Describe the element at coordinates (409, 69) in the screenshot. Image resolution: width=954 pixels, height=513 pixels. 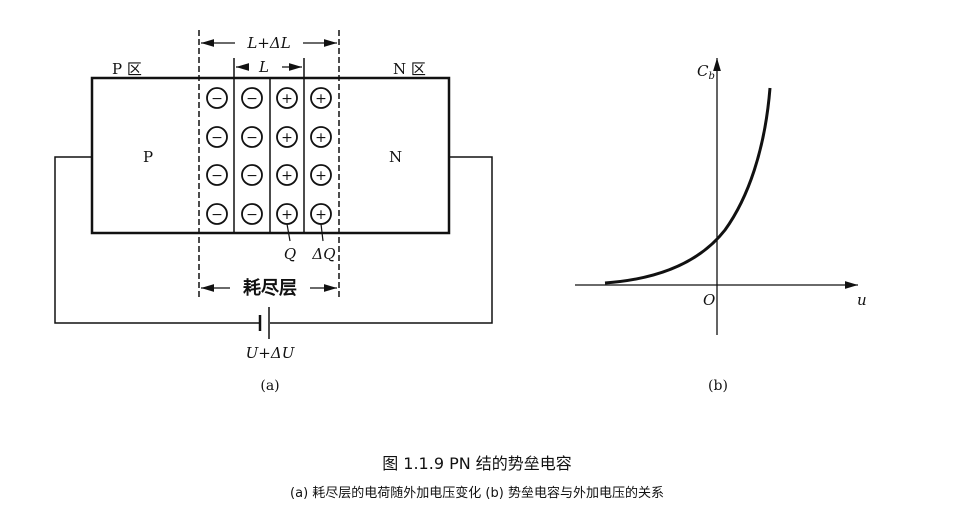
I see `n-region-label: N 区` at that location.